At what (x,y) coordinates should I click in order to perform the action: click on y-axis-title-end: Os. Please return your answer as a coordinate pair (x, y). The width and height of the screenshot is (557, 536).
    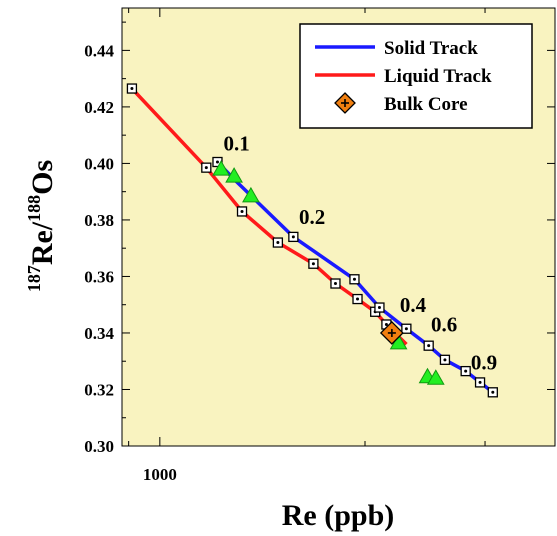
    Looking at the image, I should click on (42, 177).